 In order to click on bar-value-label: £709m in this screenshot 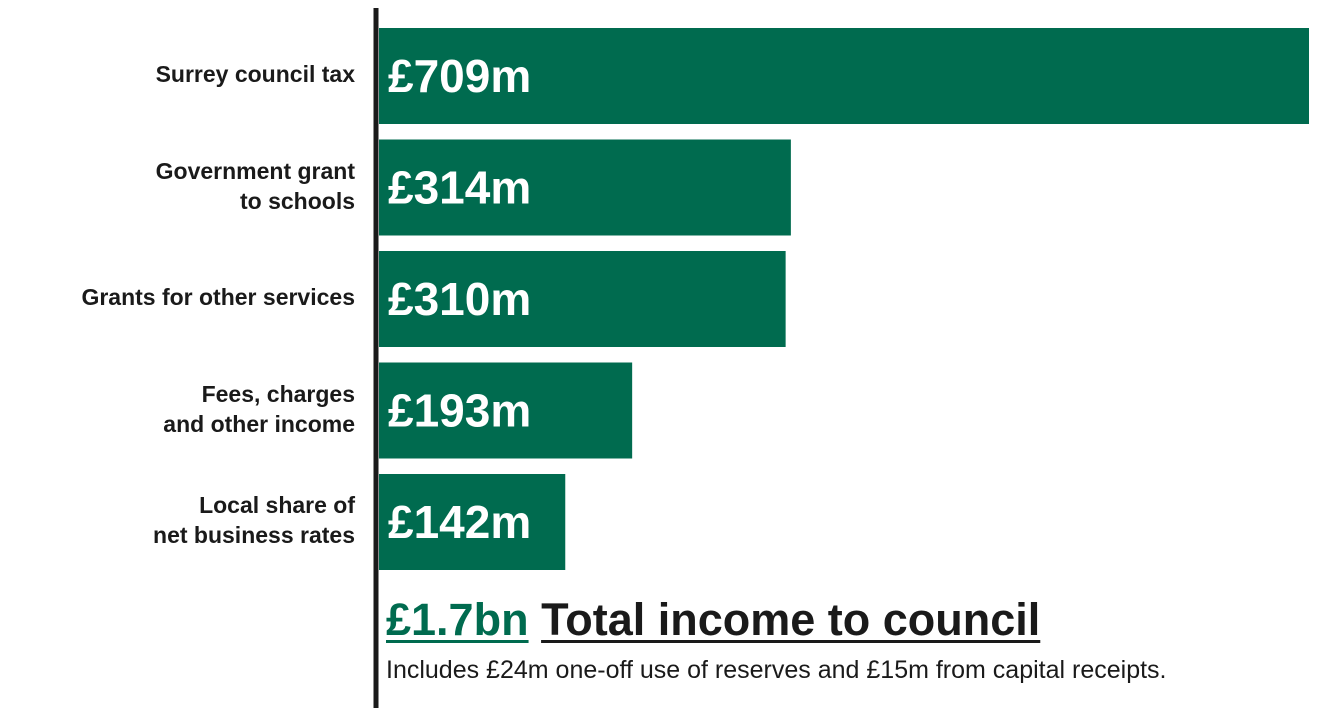, I will do `click(459, 76)`.